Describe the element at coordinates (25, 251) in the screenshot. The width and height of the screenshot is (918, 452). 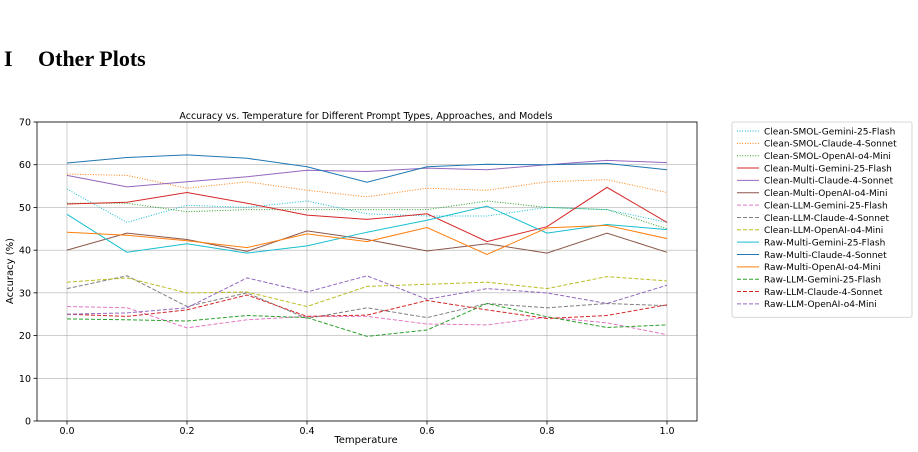
I see `y-tick-label: 40` at that location.